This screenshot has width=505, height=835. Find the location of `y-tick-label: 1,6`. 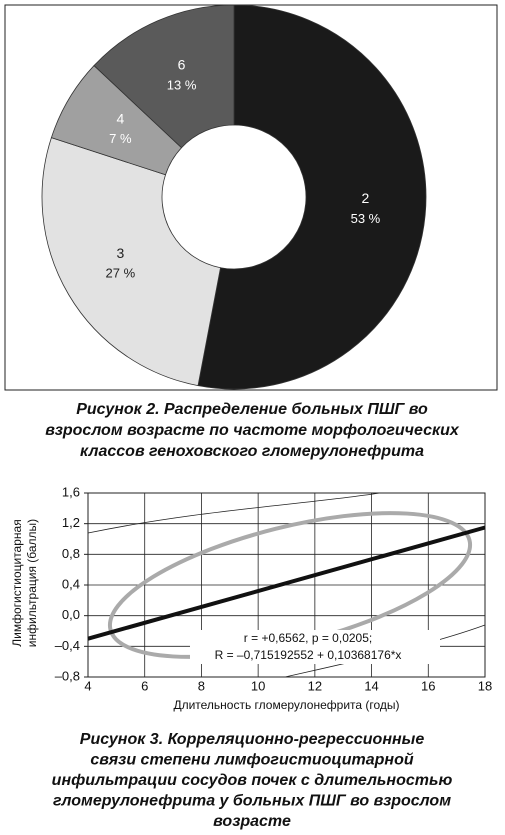

y-tick-label: 1,6 is located at coordinates (71, 491).